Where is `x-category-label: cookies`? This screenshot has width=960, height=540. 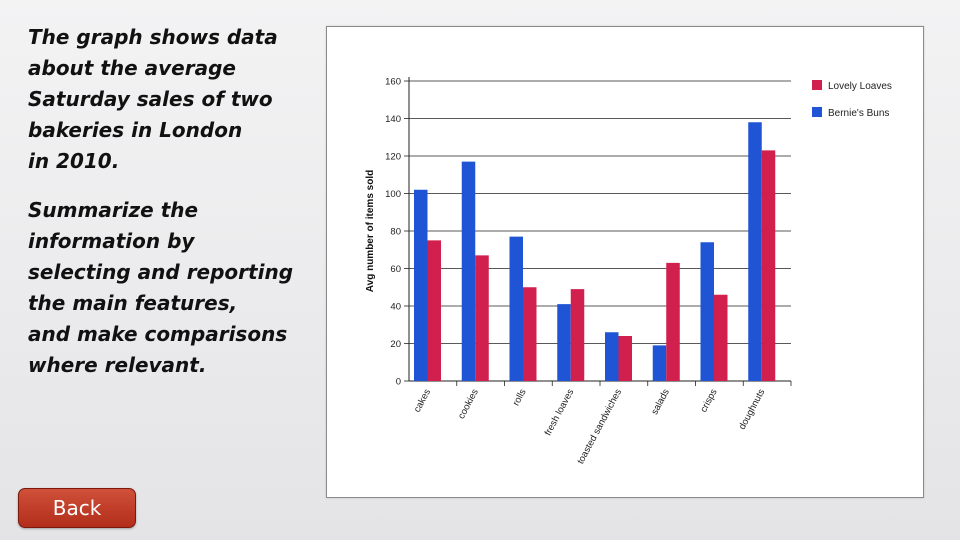
x-category-label: cookies is located at coordinates (468, 404).